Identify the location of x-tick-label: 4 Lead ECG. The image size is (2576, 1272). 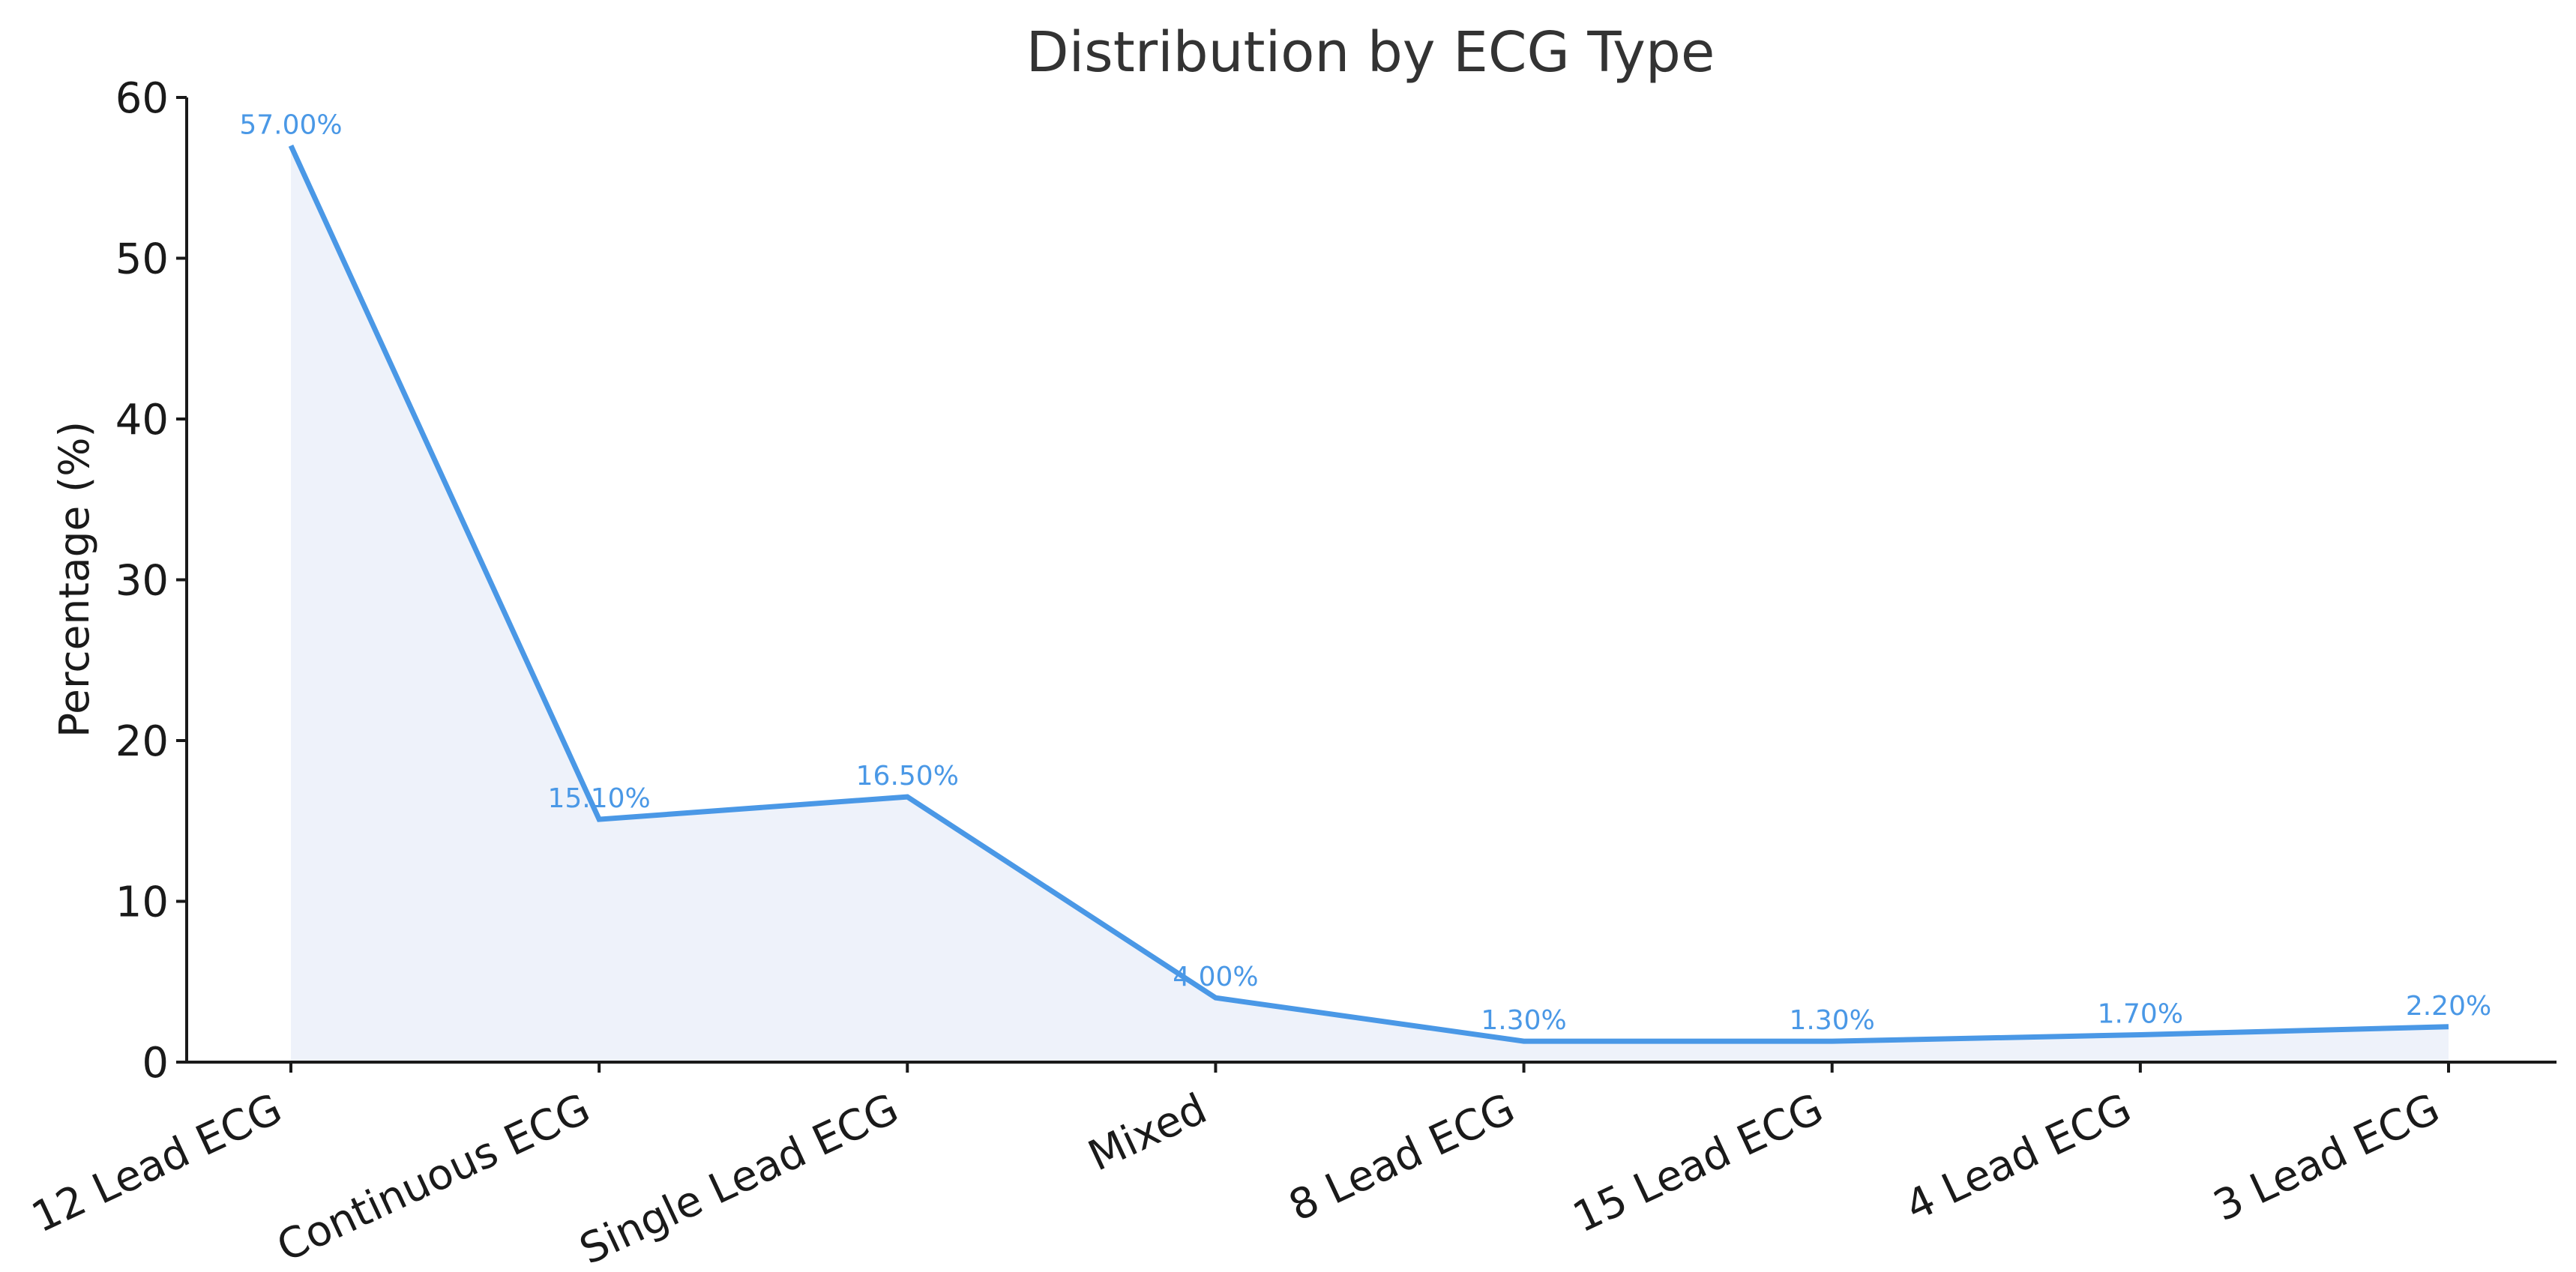
(2019, 1158).